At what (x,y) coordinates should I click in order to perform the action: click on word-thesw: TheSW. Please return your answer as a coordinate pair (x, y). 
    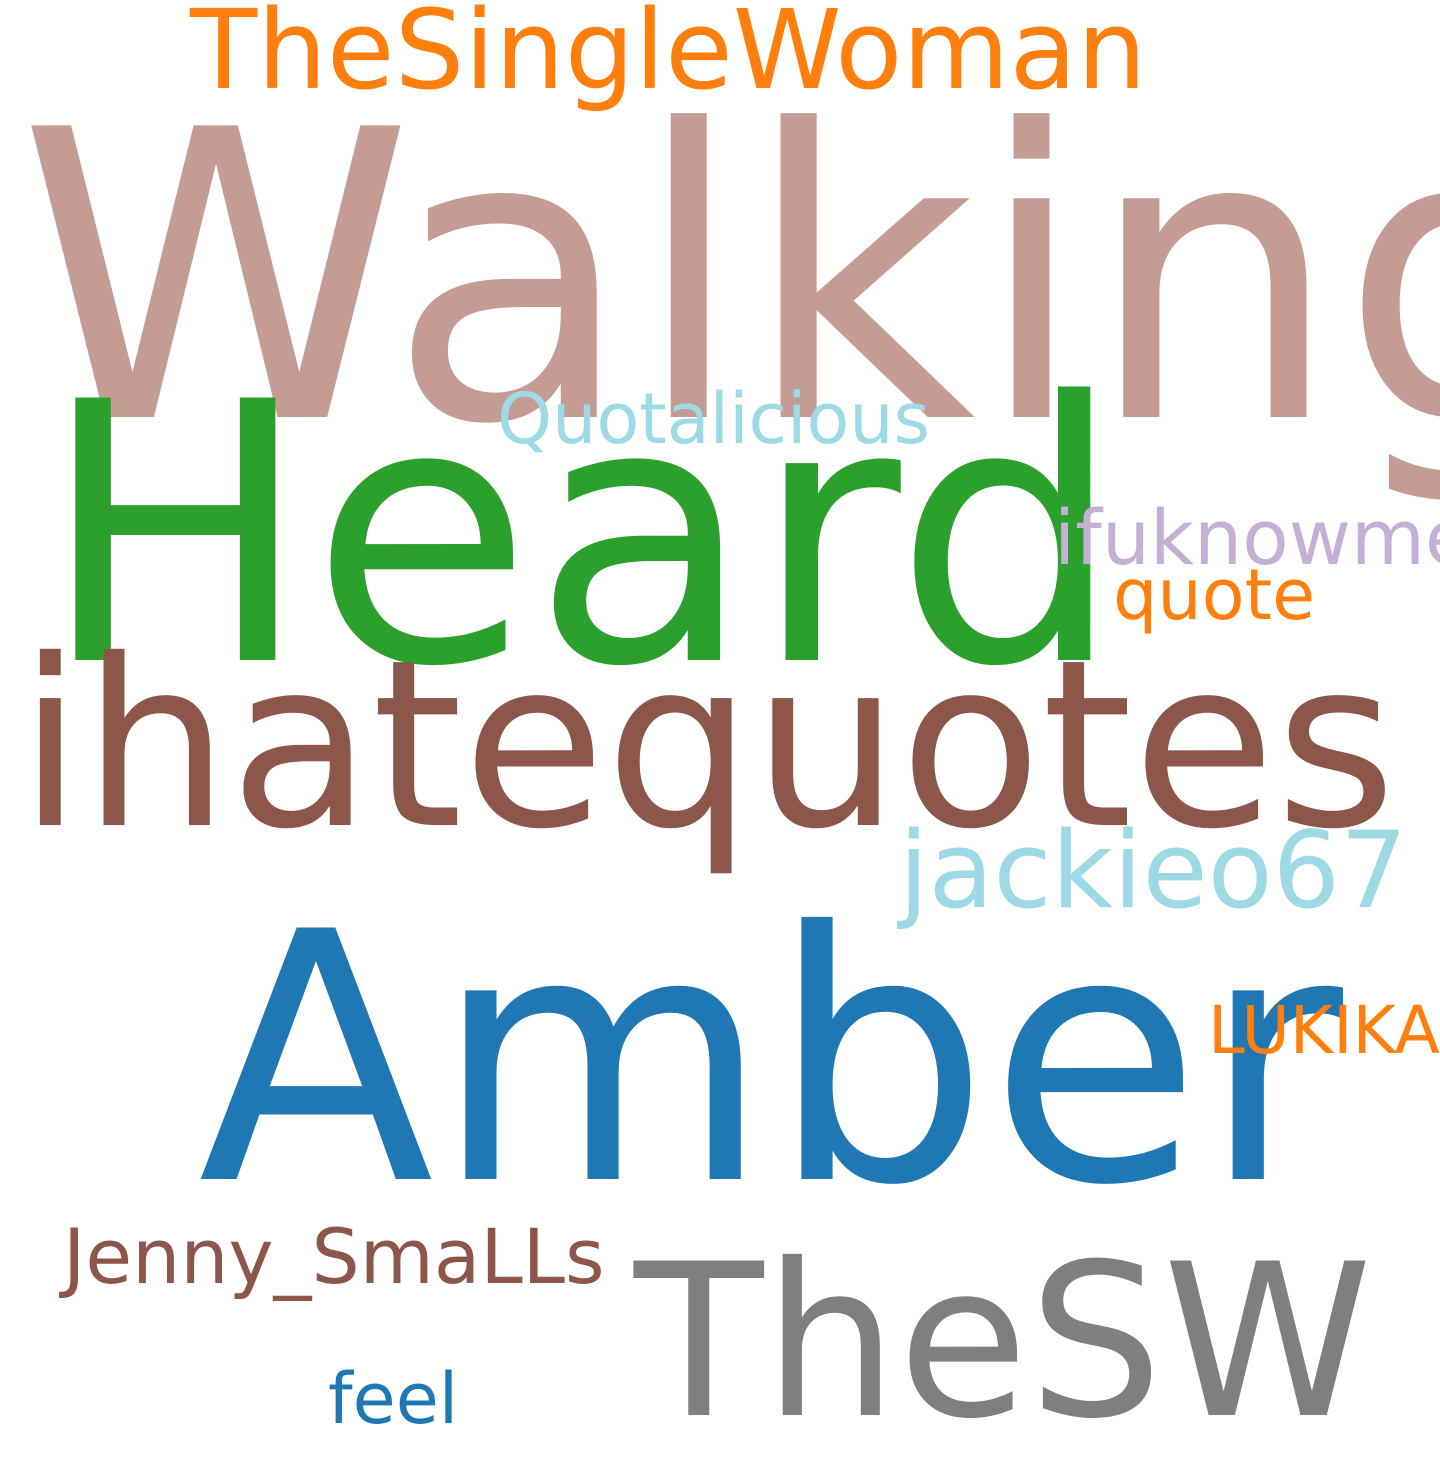
    Looking at the image, I should click on (1003, 1341).